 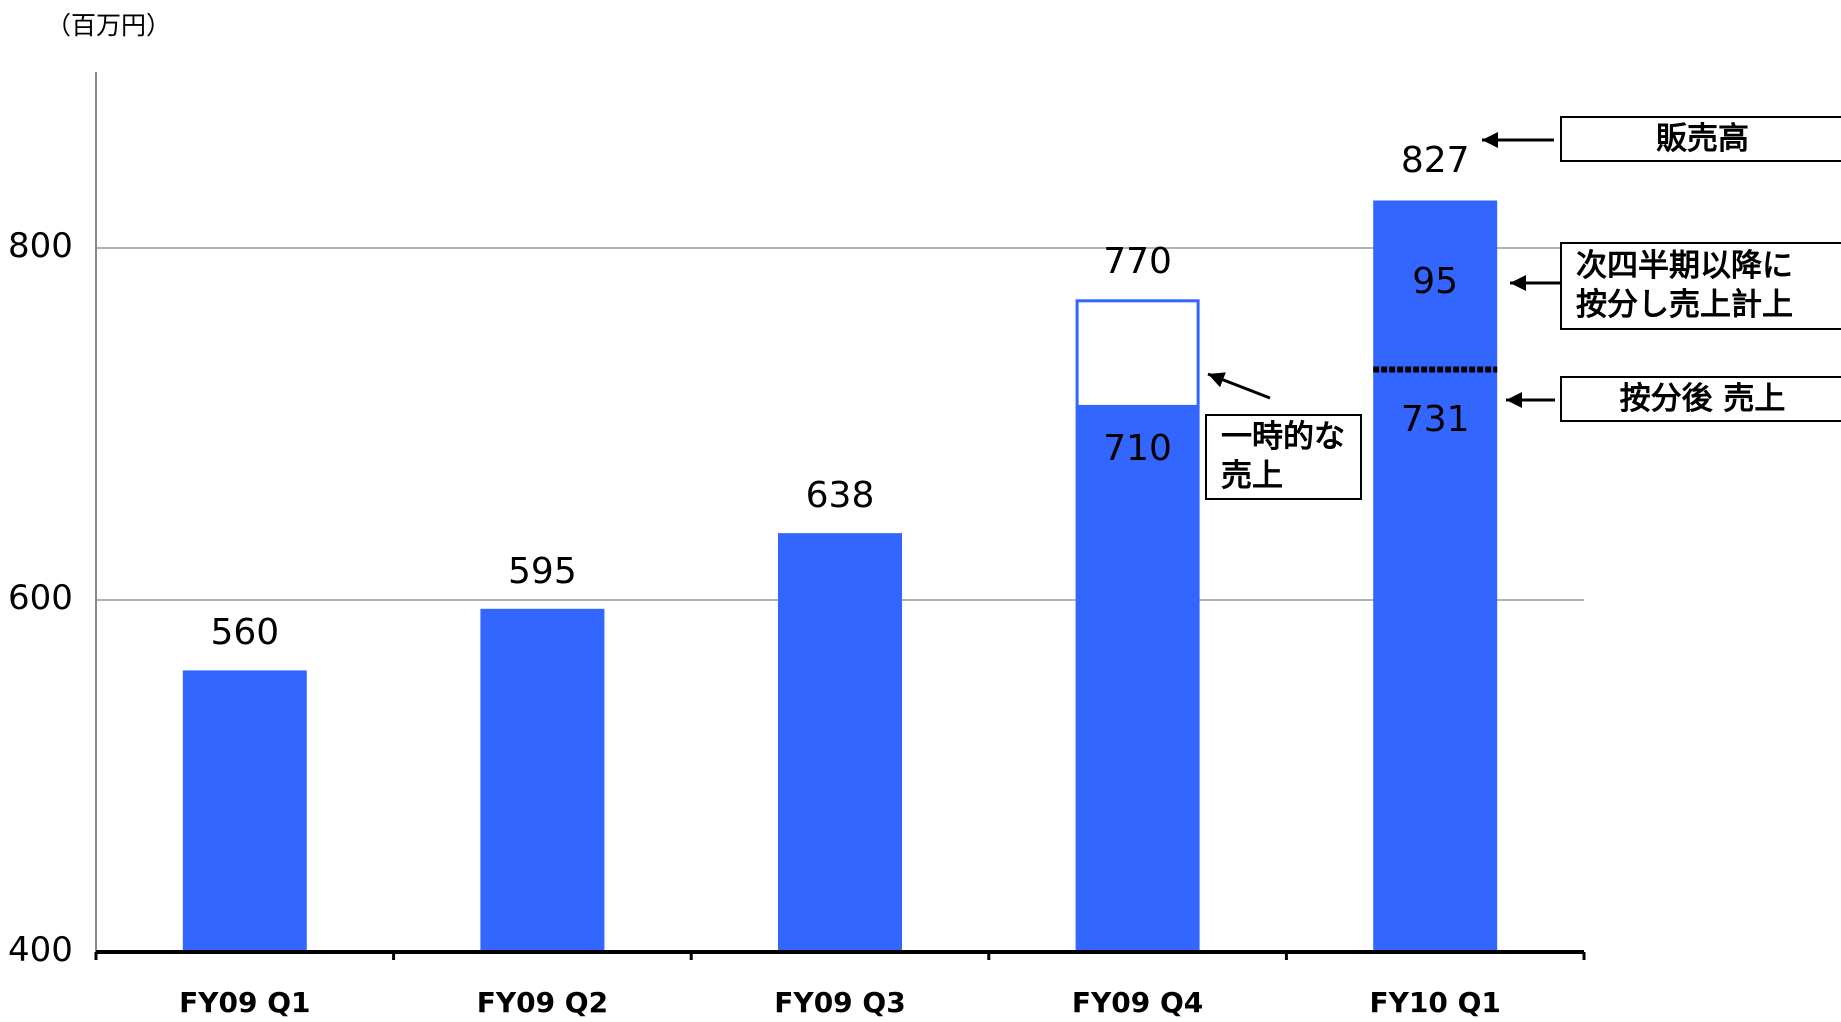 What do you see at coordinates (1435, 1002) in the screenshot?
I see `x-category-label: FY10 Q1` at bounding box center [1435, 1002].